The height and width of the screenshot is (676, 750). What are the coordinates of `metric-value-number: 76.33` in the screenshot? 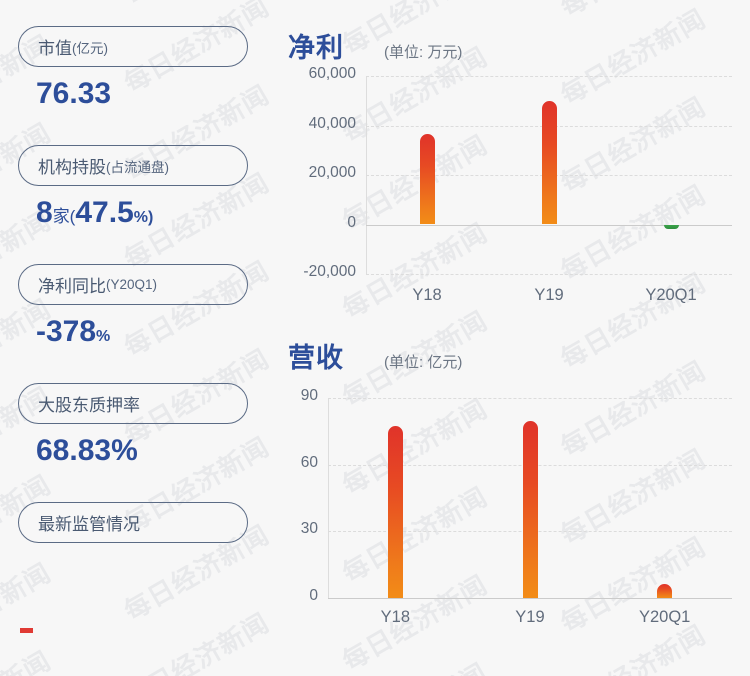 It's located at (74, 93).